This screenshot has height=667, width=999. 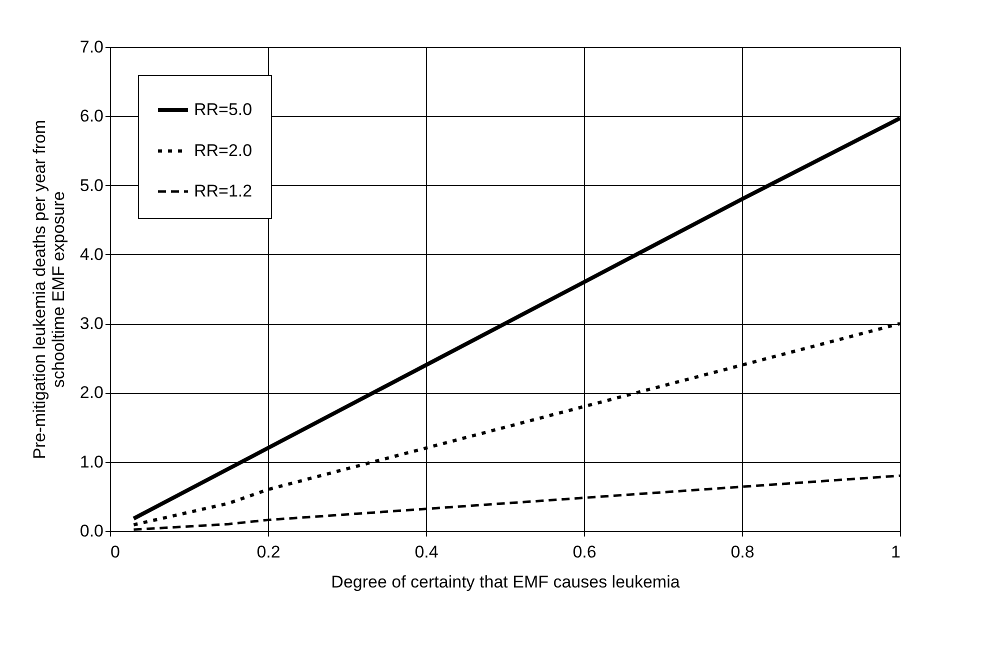 What do you see at coordinates (92, 185) in the screenshot?
I see `y-tick-label: 5.0` at bounding box center [92, 185].